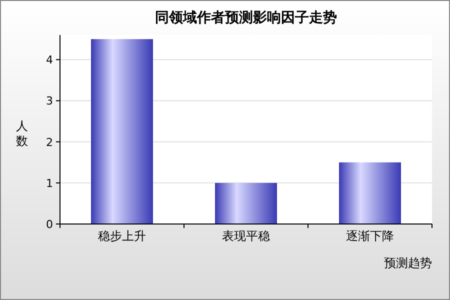  What do you see at coordinates (49, 183) in the screenshot?
I see `y-tick-label: 1` at bounding box center [49, 183].